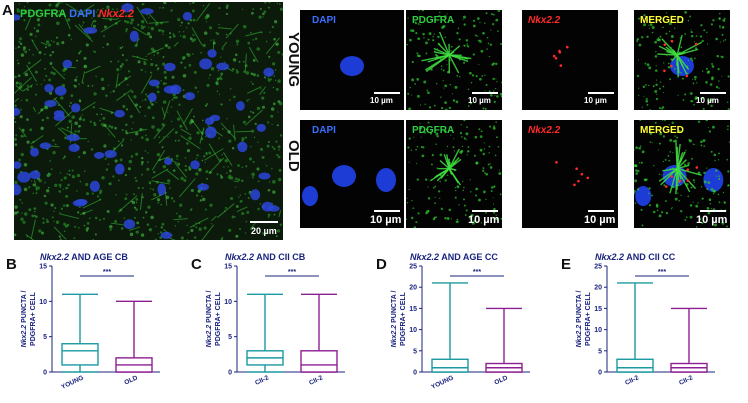 The width and height of the screenshot is (748, 403). What do you see at coordinates (43, 14) in the screenshot?
I see `overview-label-pdgfra: PDGFRA` at bounding box center [43, 14].